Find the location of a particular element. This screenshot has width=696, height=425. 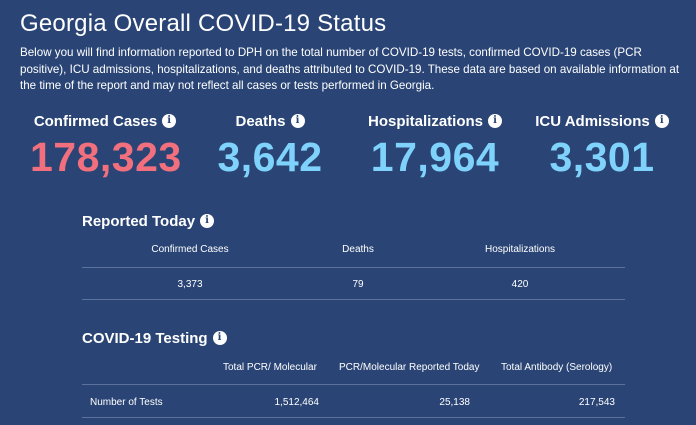

stat-label: Deaths i is located at coordinates (270, 121).